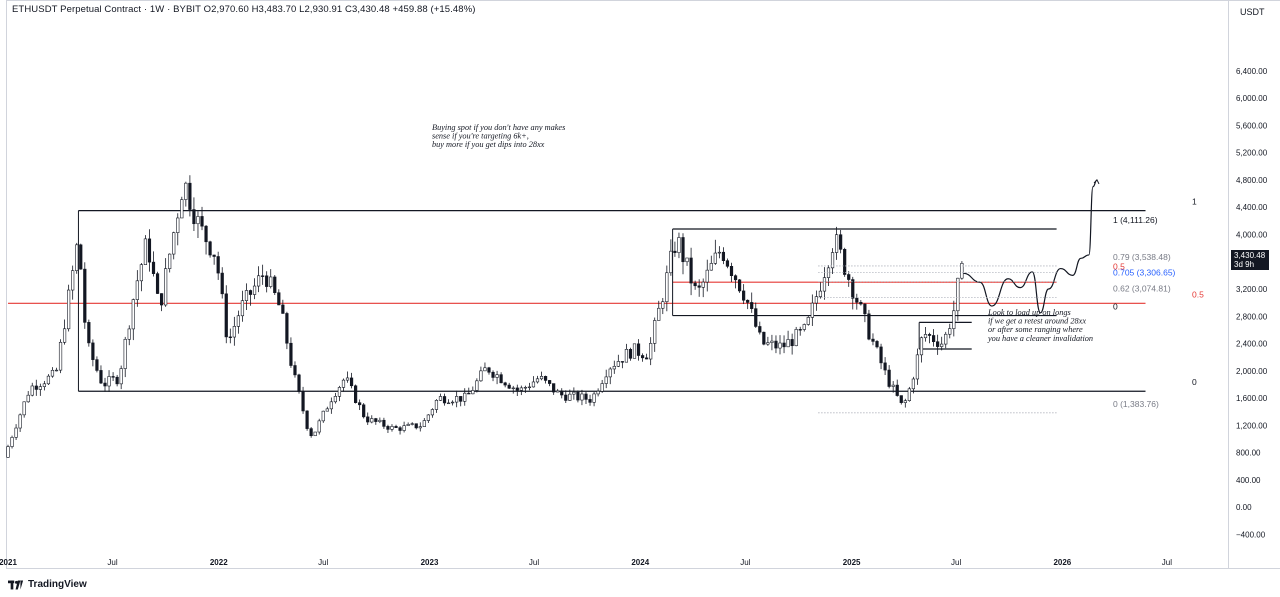 The image size is (1280, 597). What do you see at coordinates (1142, 257) in the screenshot?
I see `fib-level-label: 0.79 (3,538.48)` at bounding box center [1142, 257].